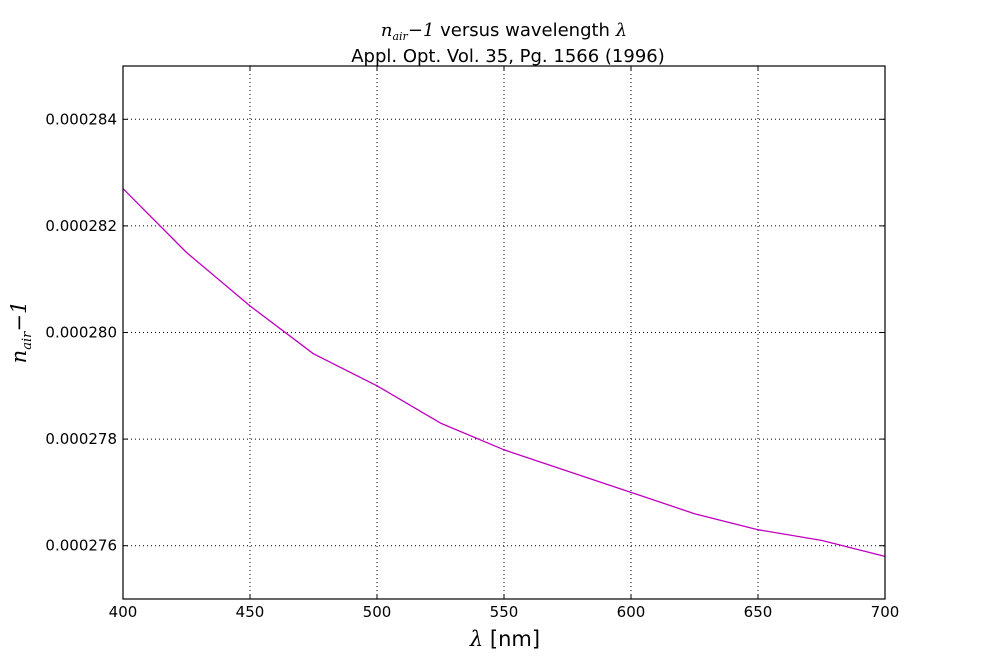 The width and height of the screenshot is (983, 666). I want to click on x-tick-label: 500, so click(377, 612).